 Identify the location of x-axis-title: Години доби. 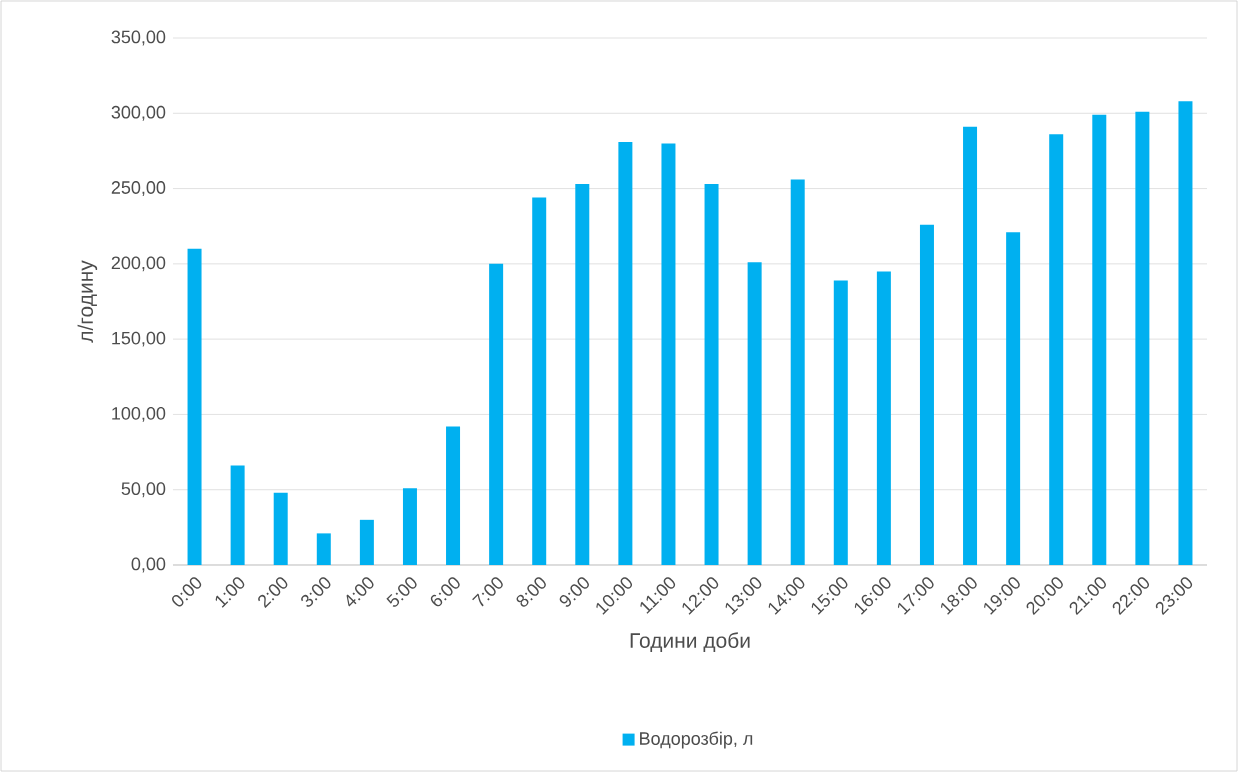
(690, 642).